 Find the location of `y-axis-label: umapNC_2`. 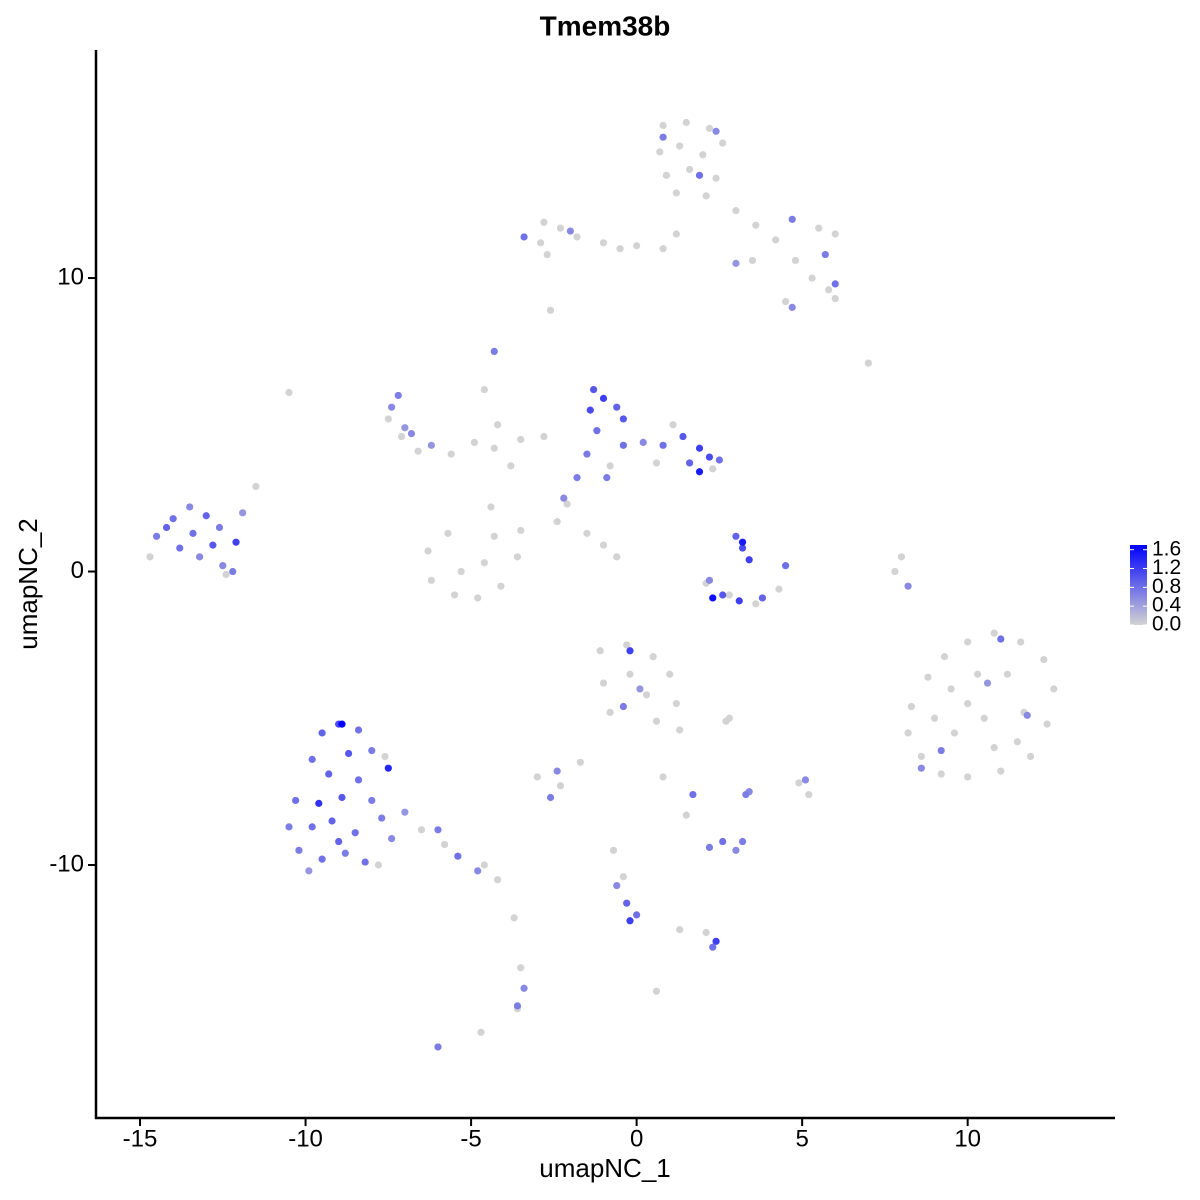

y-axis-label: umapNC_2 is located at coordinates (28, 584).